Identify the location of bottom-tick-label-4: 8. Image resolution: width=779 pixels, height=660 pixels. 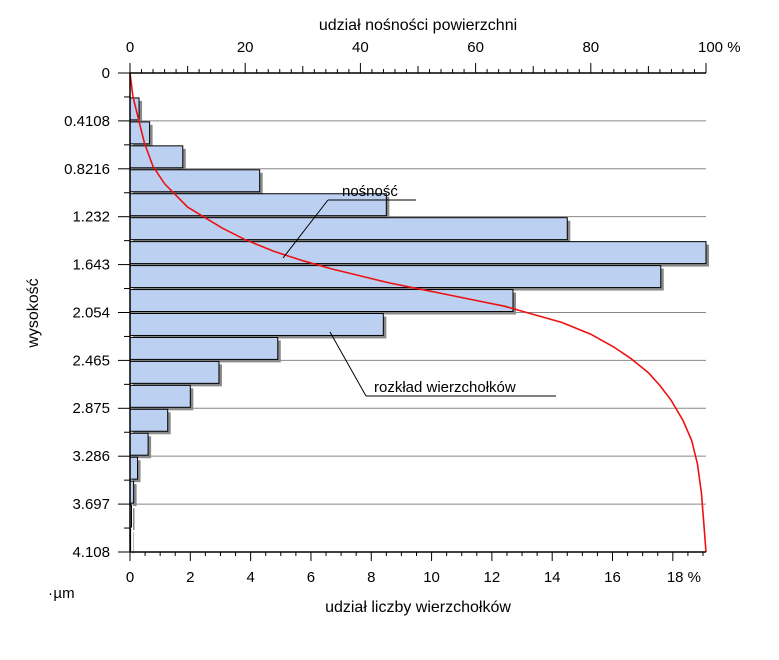
(371, 577).